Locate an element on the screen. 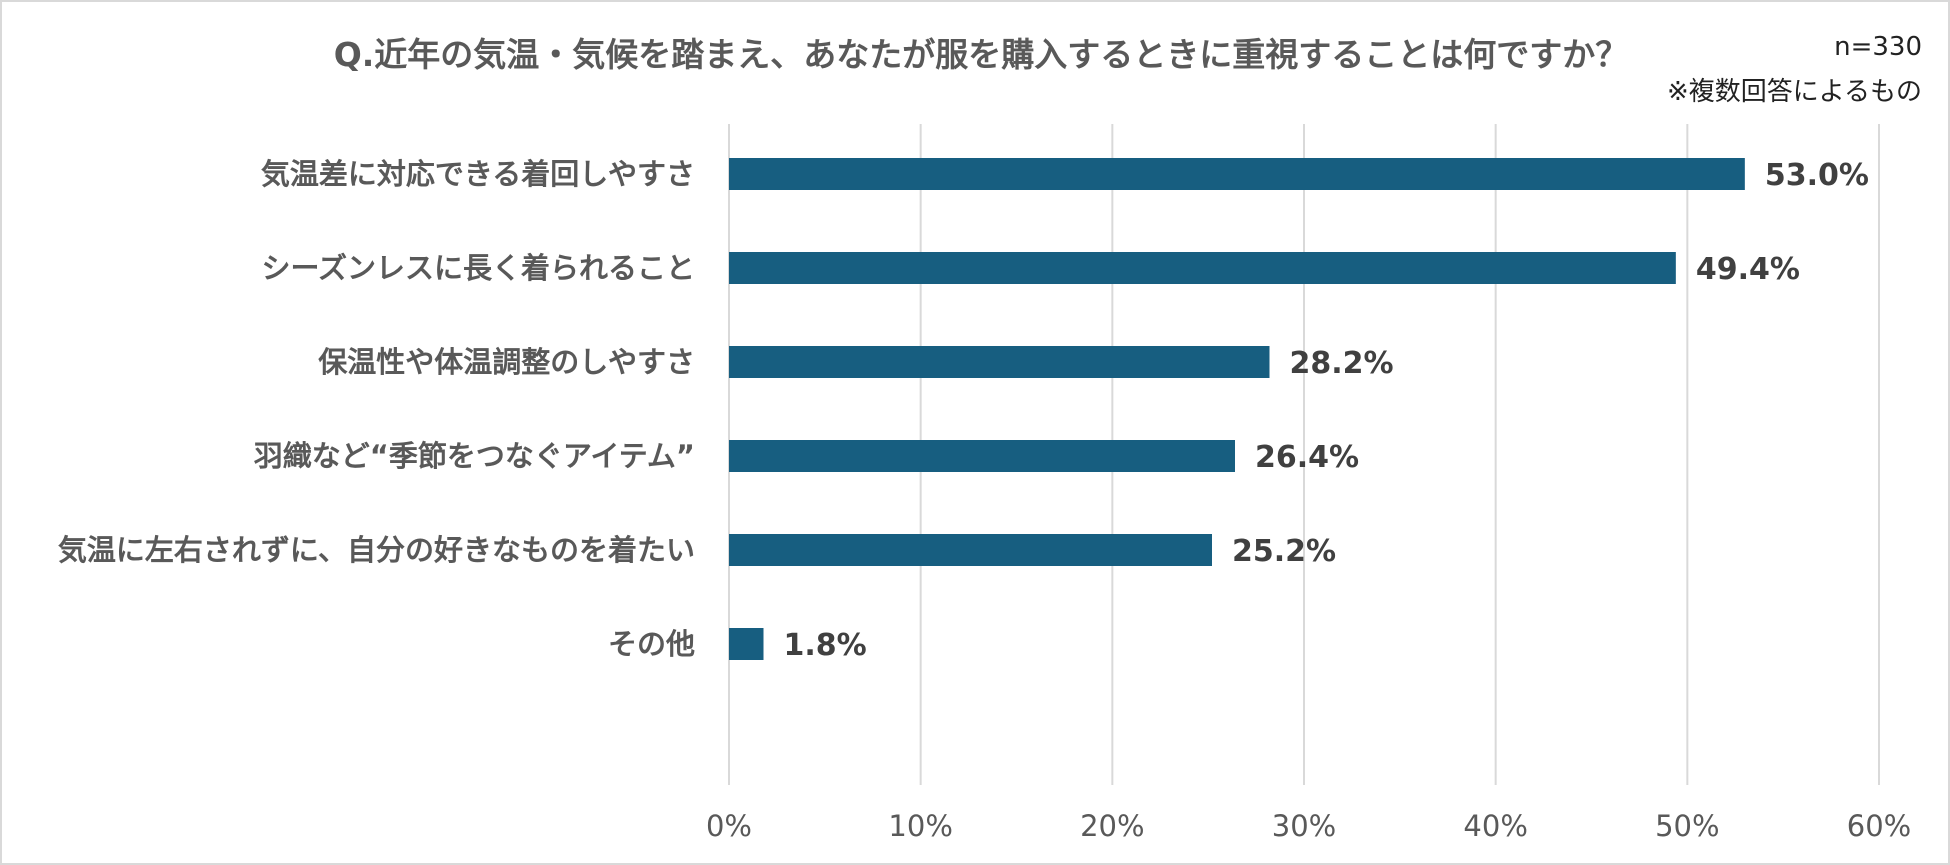 The width and height of the screenshot is (1950, 865). category-label: 気温差に対応できる着回しやすさ is located at coordinates (478, 174).